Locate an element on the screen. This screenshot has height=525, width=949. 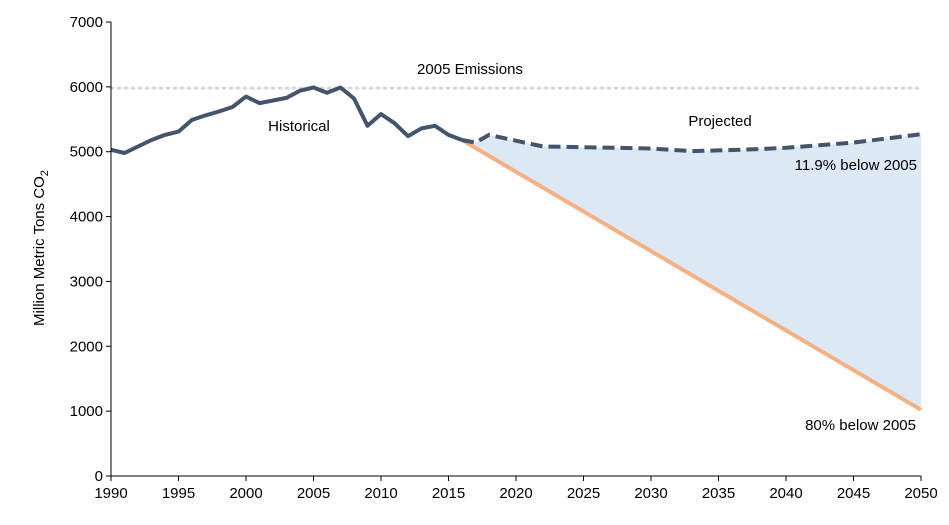
x-tick-label: 2020 is located at coordinates (515, 493).